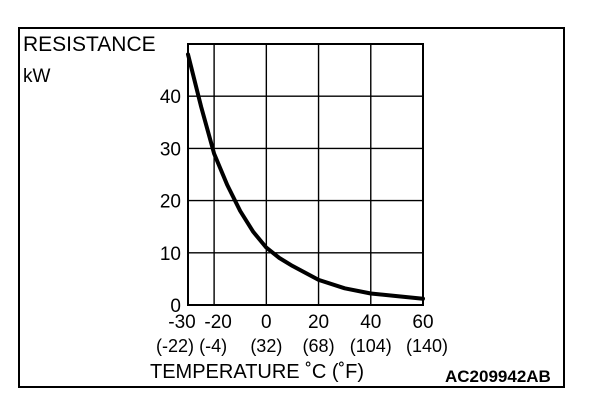  I want to click on y-tick-30: 30, so click(170, 149).